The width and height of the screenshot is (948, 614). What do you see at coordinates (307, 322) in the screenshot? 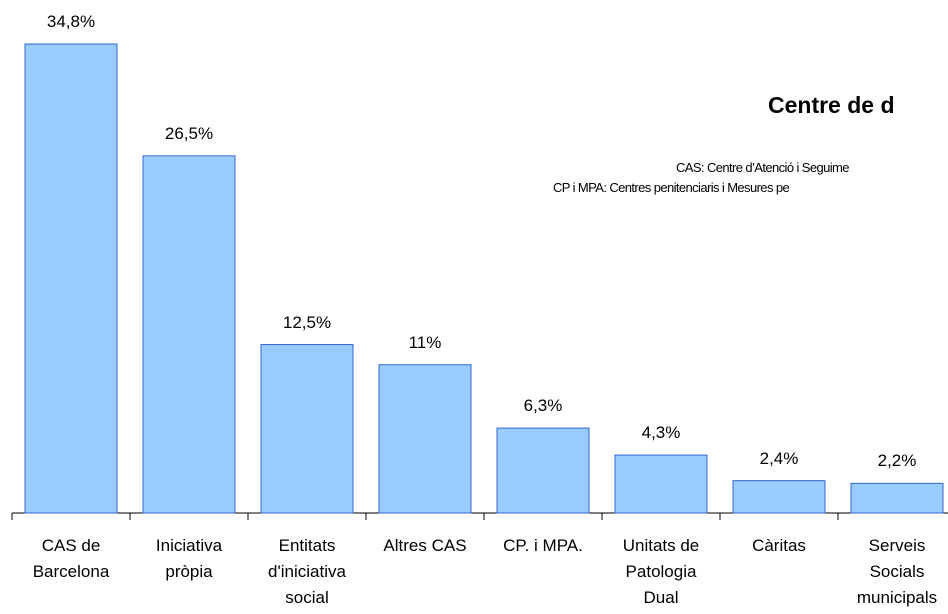
I see `value-label: 12,5%` at bounding box center [307, 322].